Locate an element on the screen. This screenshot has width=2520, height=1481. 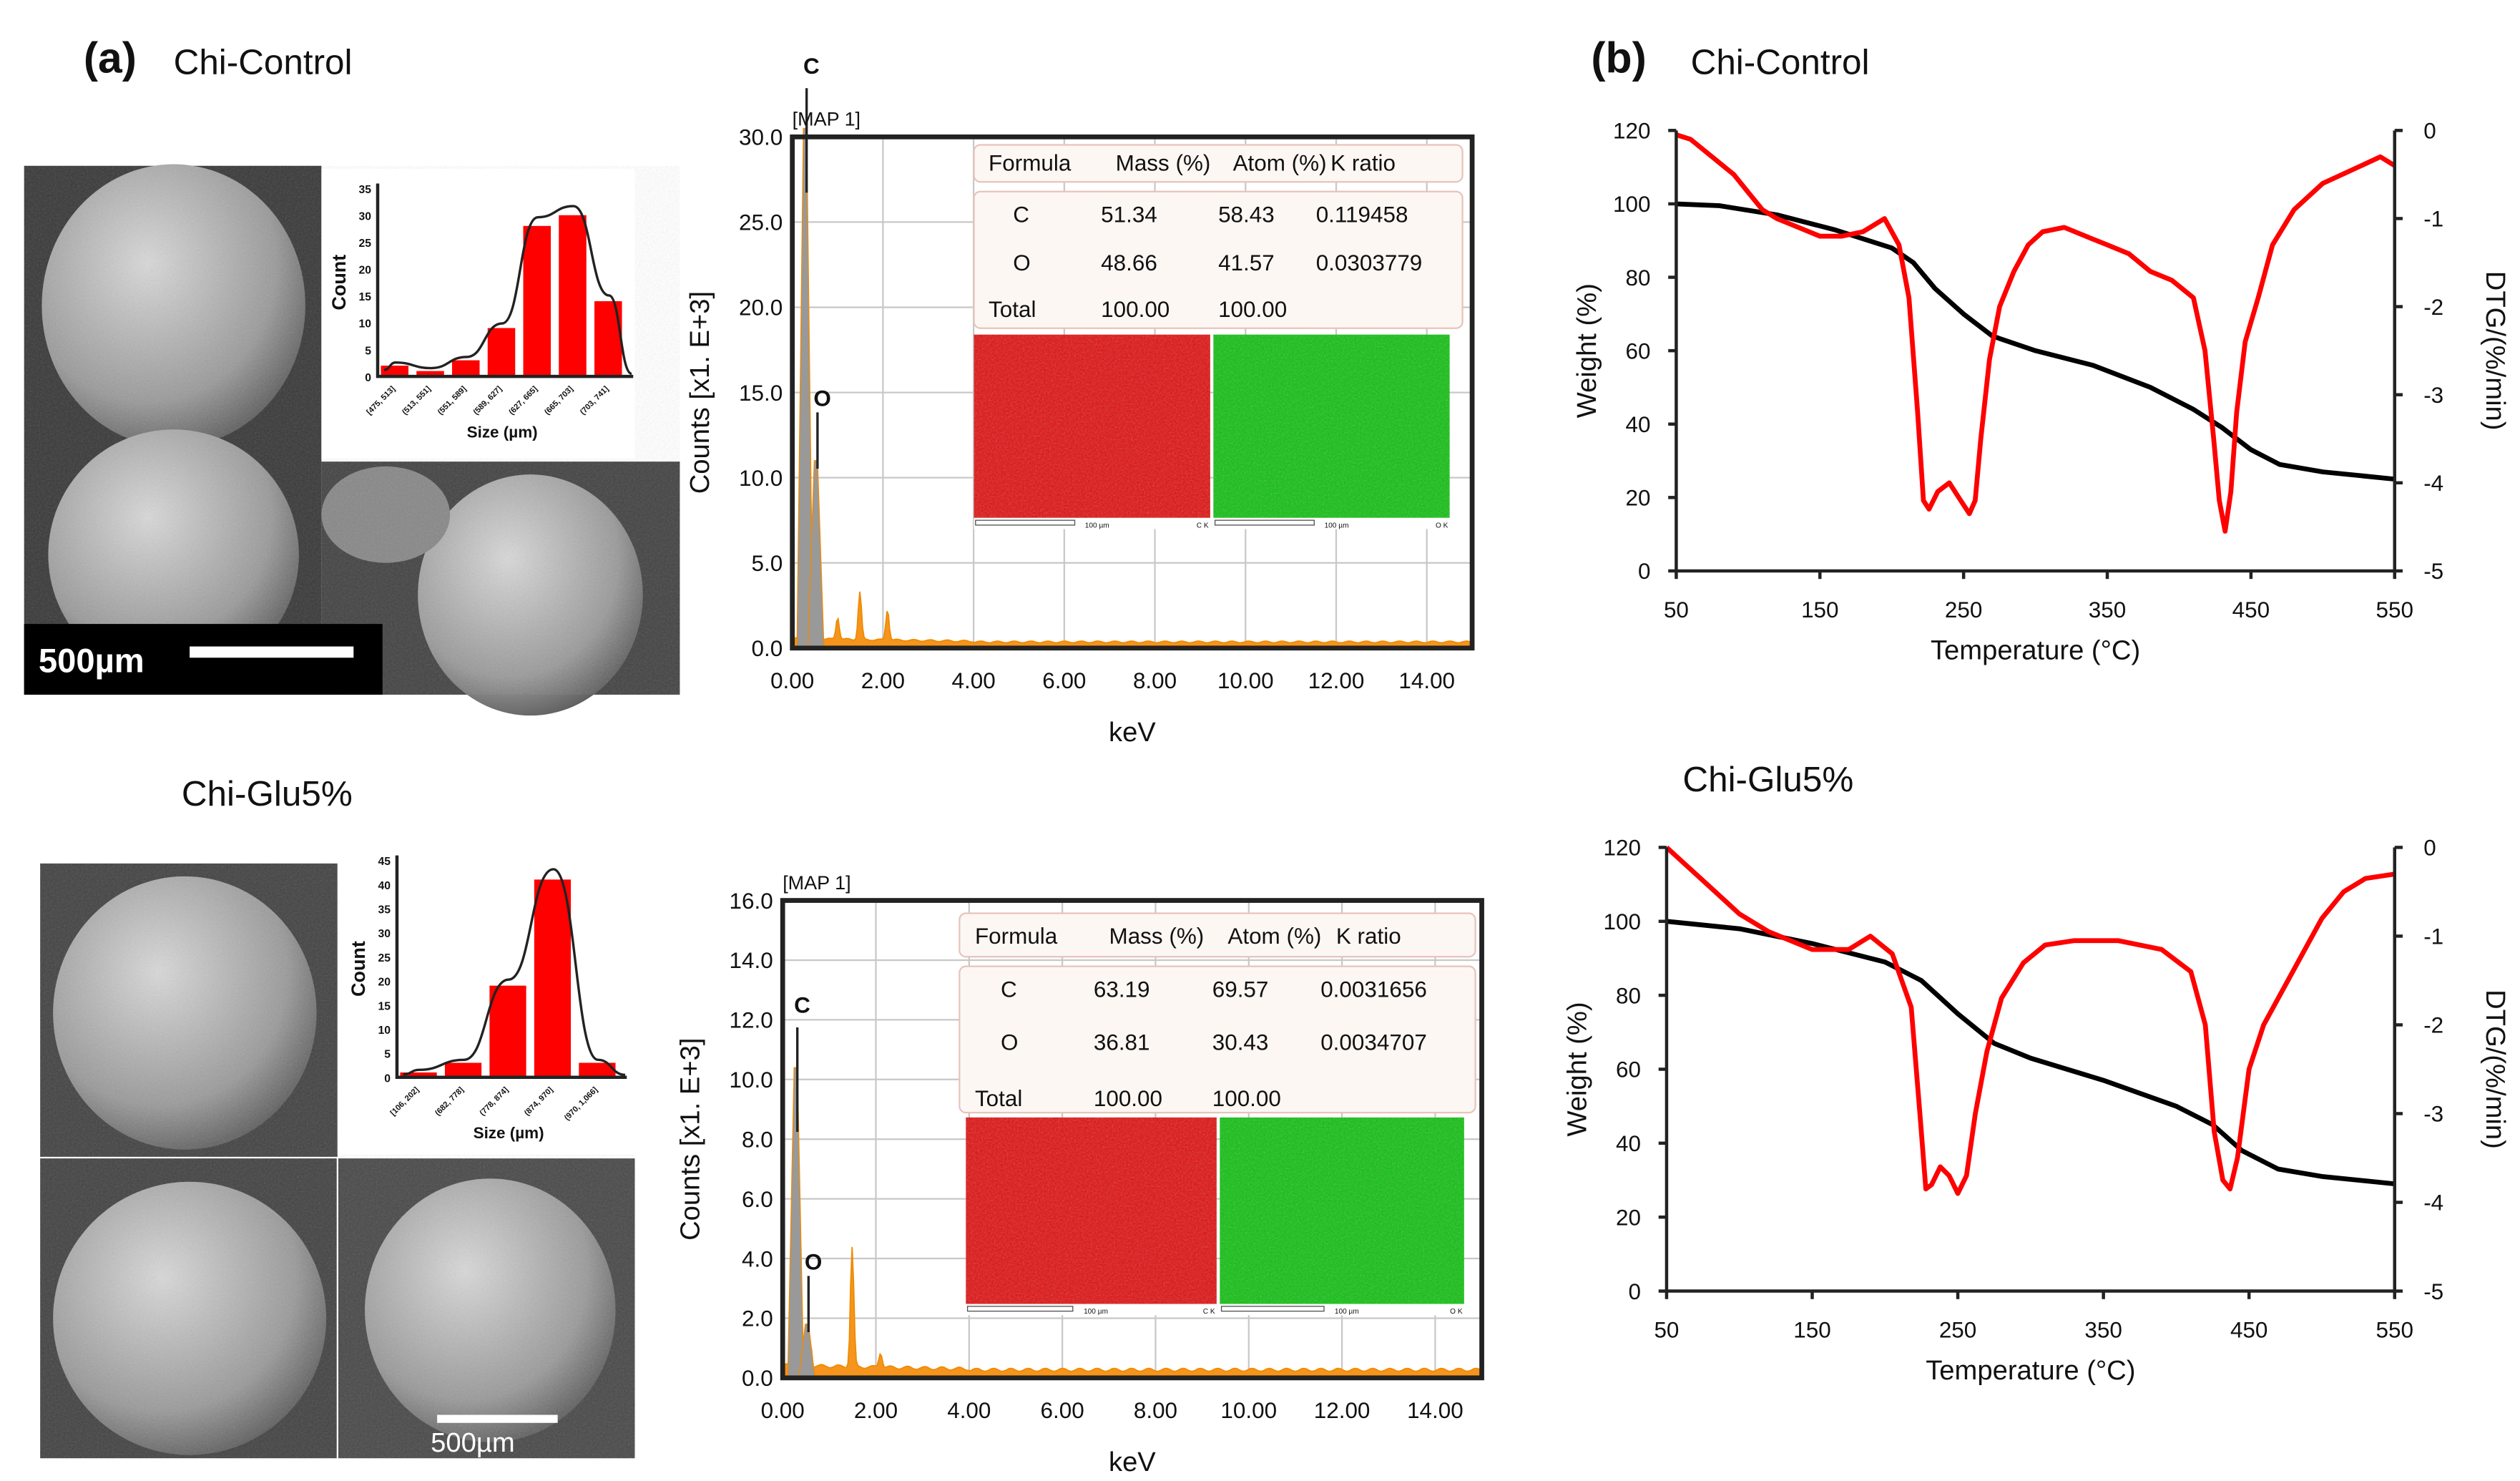
table-header: Mass (%) is located at coordinates (1163, 163).